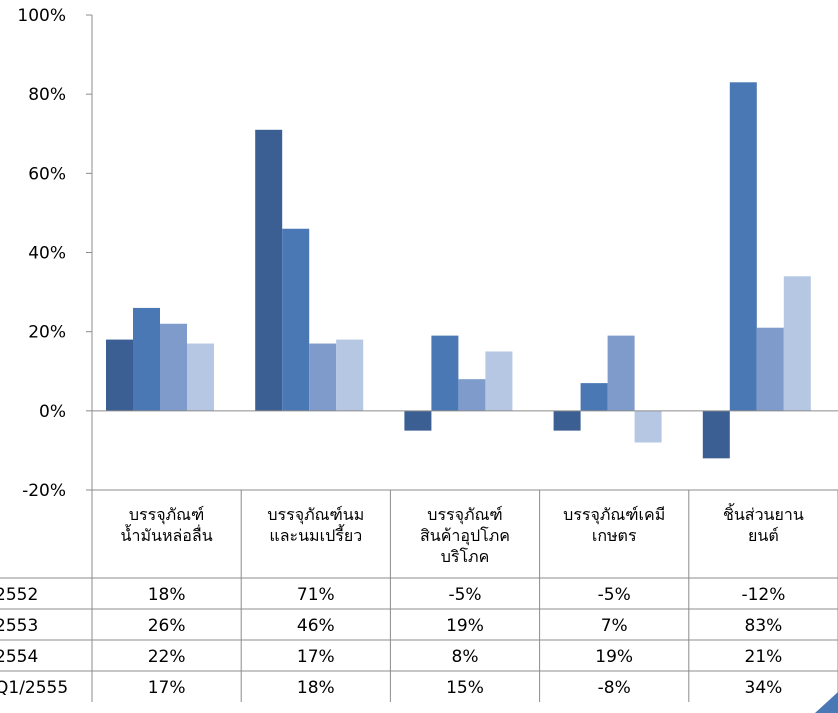  Describe the element at coordinates (465, 688) in the screenshot. I see `data-cell-label: 15%` at that location.